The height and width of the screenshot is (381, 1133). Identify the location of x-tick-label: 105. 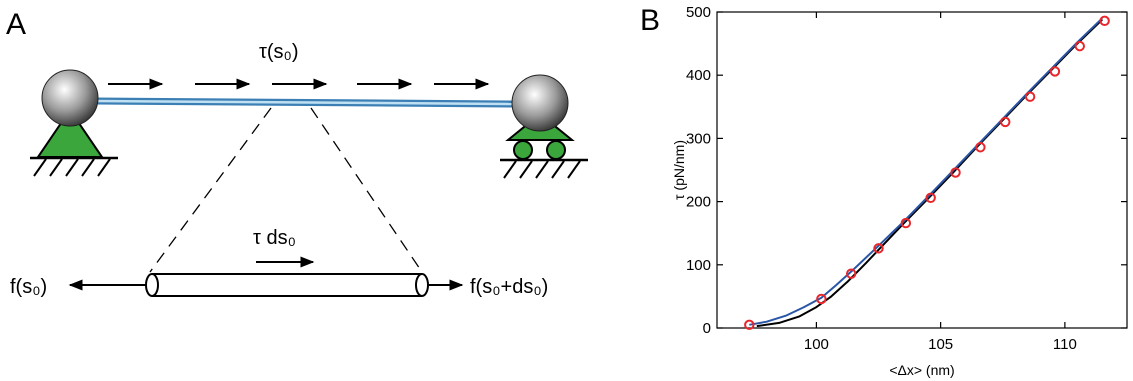
(940, 344).